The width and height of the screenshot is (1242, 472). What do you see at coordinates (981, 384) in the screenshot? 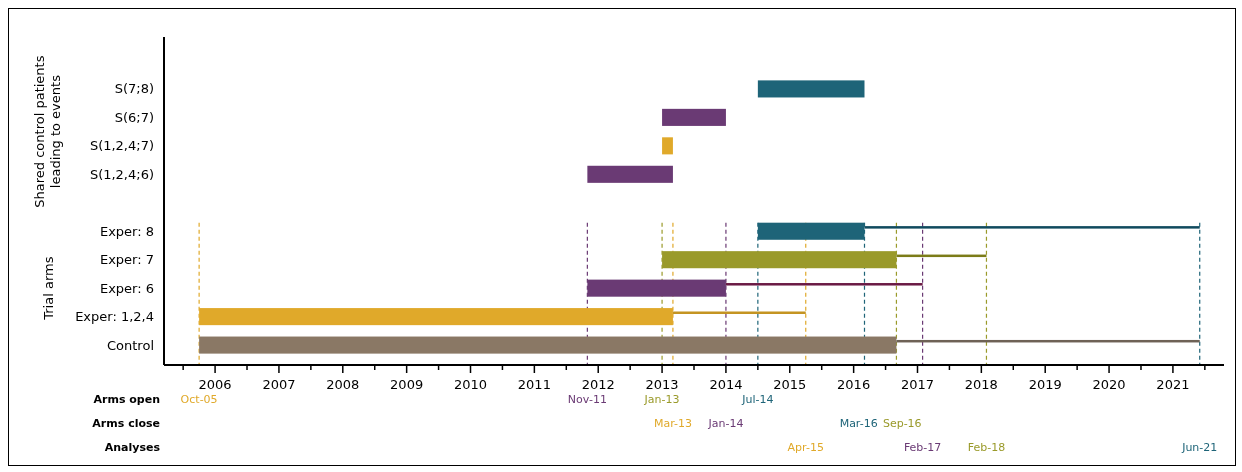
I see `x-tick-label: 2018` at bounding box center [981, 384].